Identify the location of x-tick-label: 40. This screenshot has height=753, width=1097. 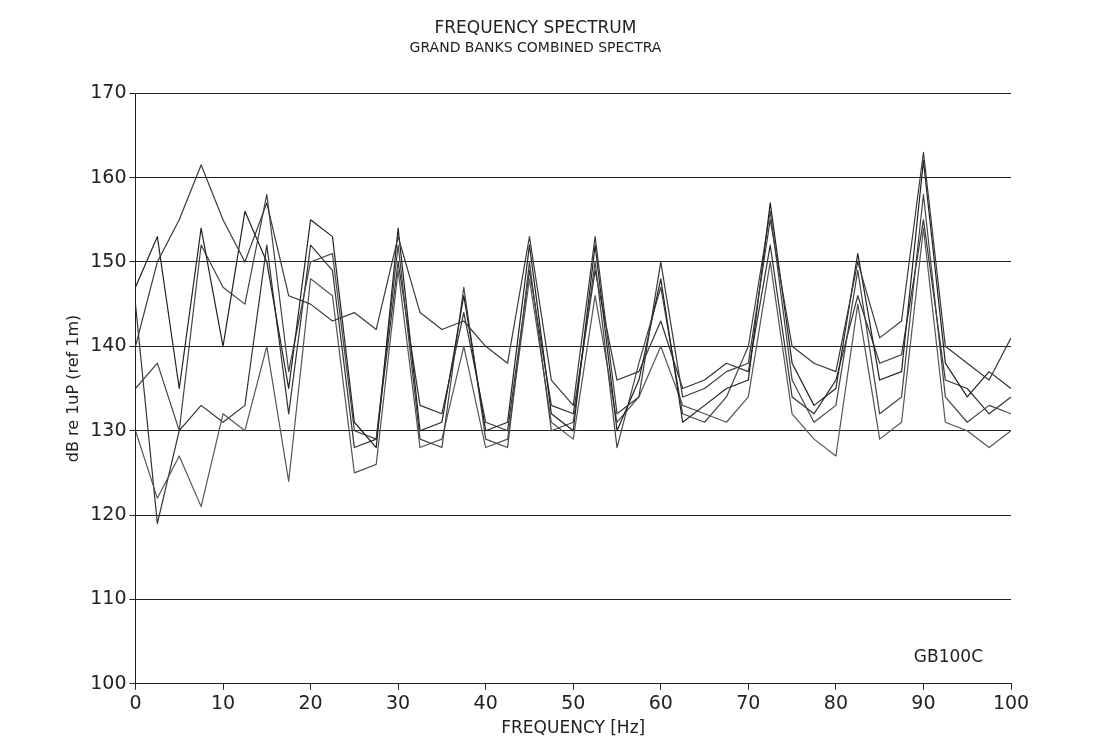
(485, 702).